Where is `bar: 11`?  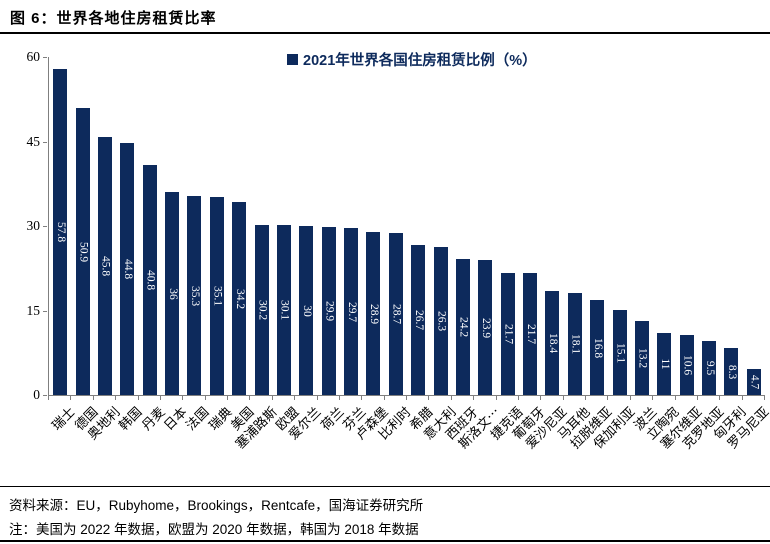 bar: 11 is located at coordinates (664, 364).